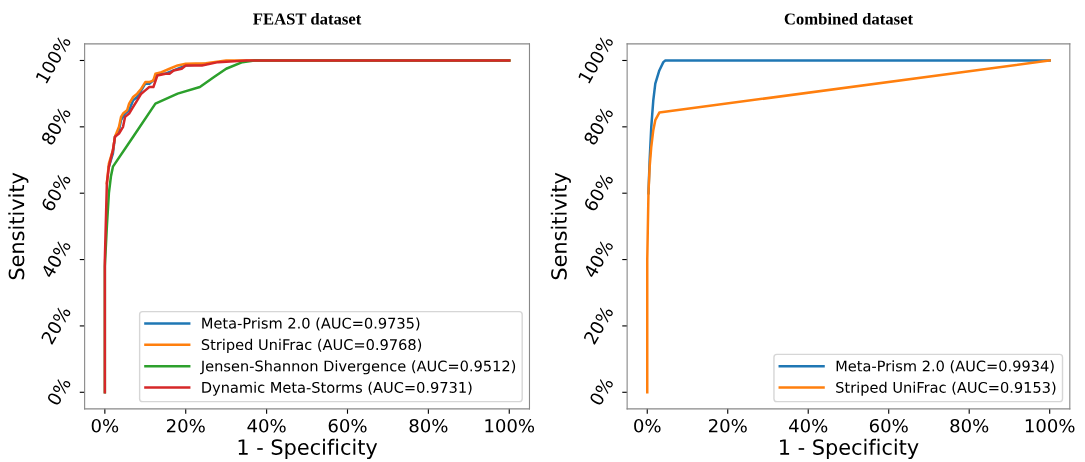 This screenshot has height=462, width=1085. I want to click on legend-label: Meta-Prism 2.0 (AUC=0.9934), so click(945, 367).